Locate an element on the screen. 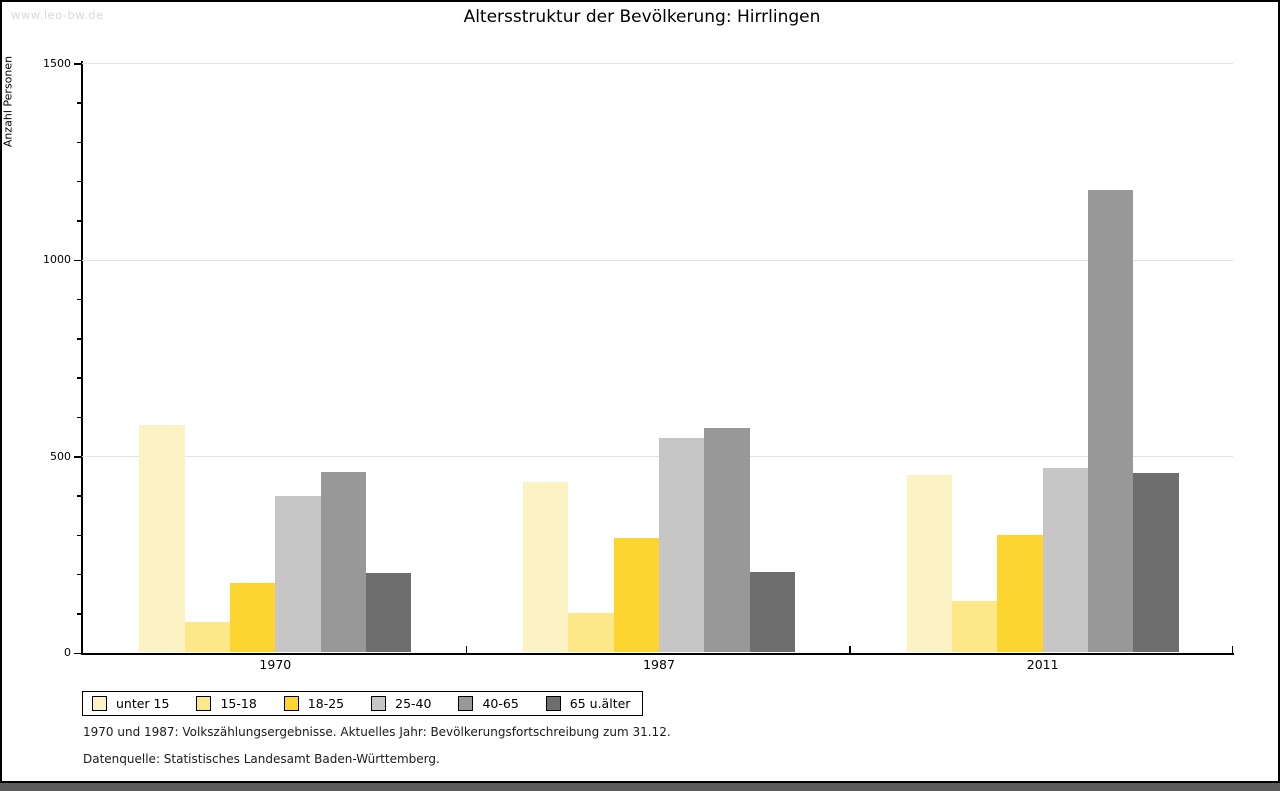  x-category-label: 2011 is located at coordinates (1042, 664).